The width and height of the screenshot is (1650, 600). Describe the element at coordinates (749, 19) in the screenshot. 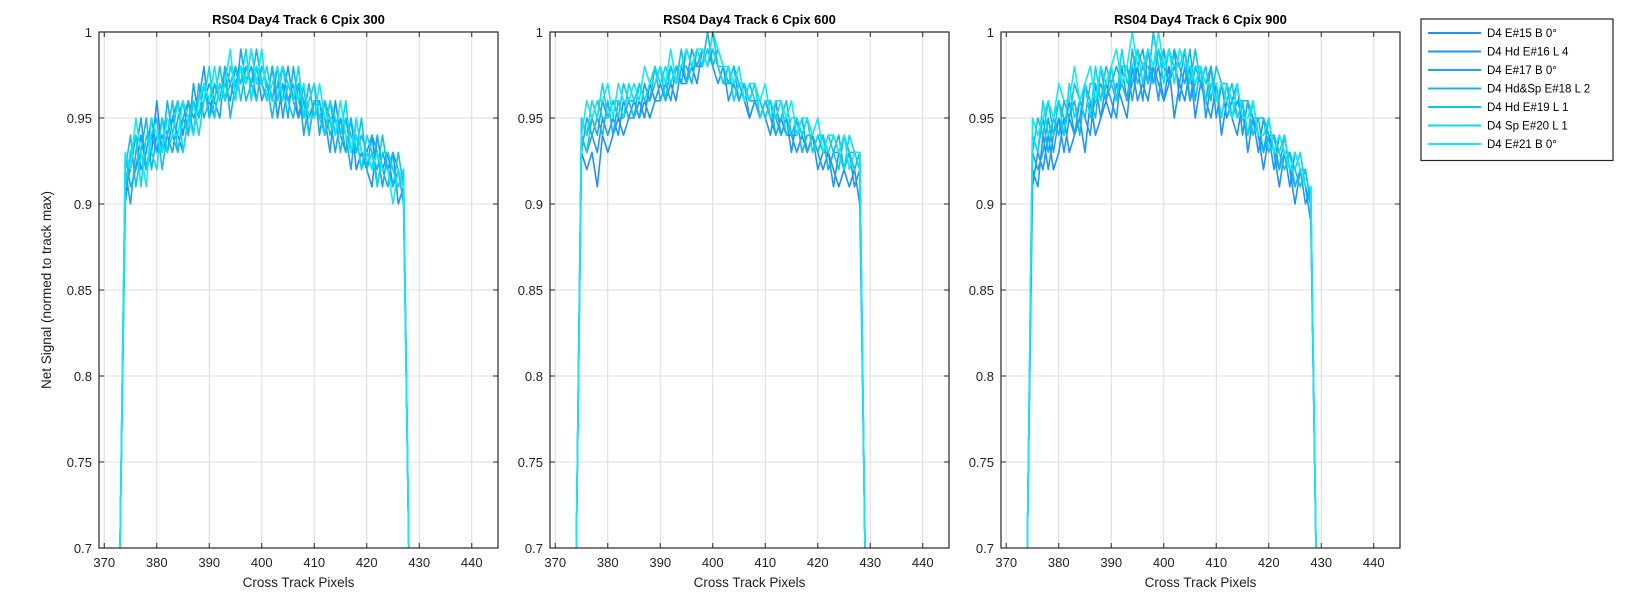

I see `subplot-title: RS04 Day4 Track 6 Cpix 600` at that location.